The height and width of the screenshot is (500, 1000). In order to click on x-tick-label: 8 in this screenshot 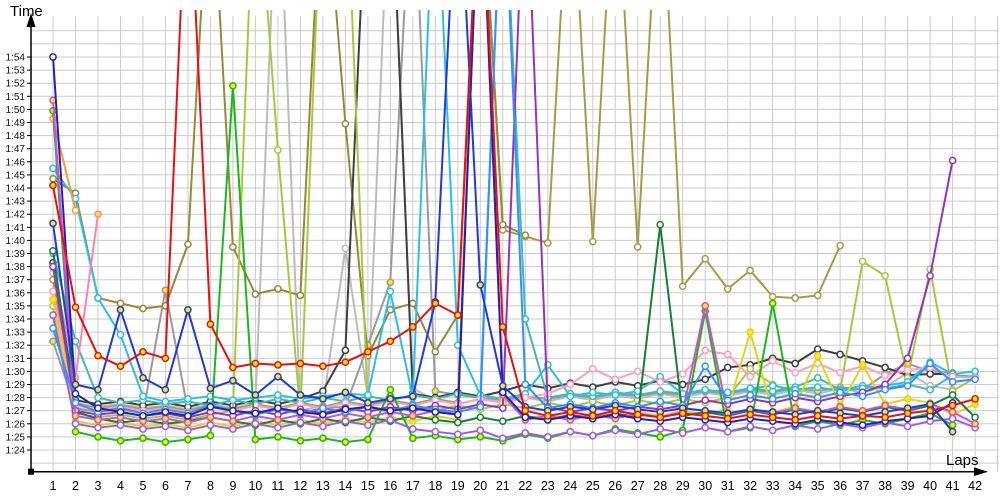, I will do `click(210, 486)`.